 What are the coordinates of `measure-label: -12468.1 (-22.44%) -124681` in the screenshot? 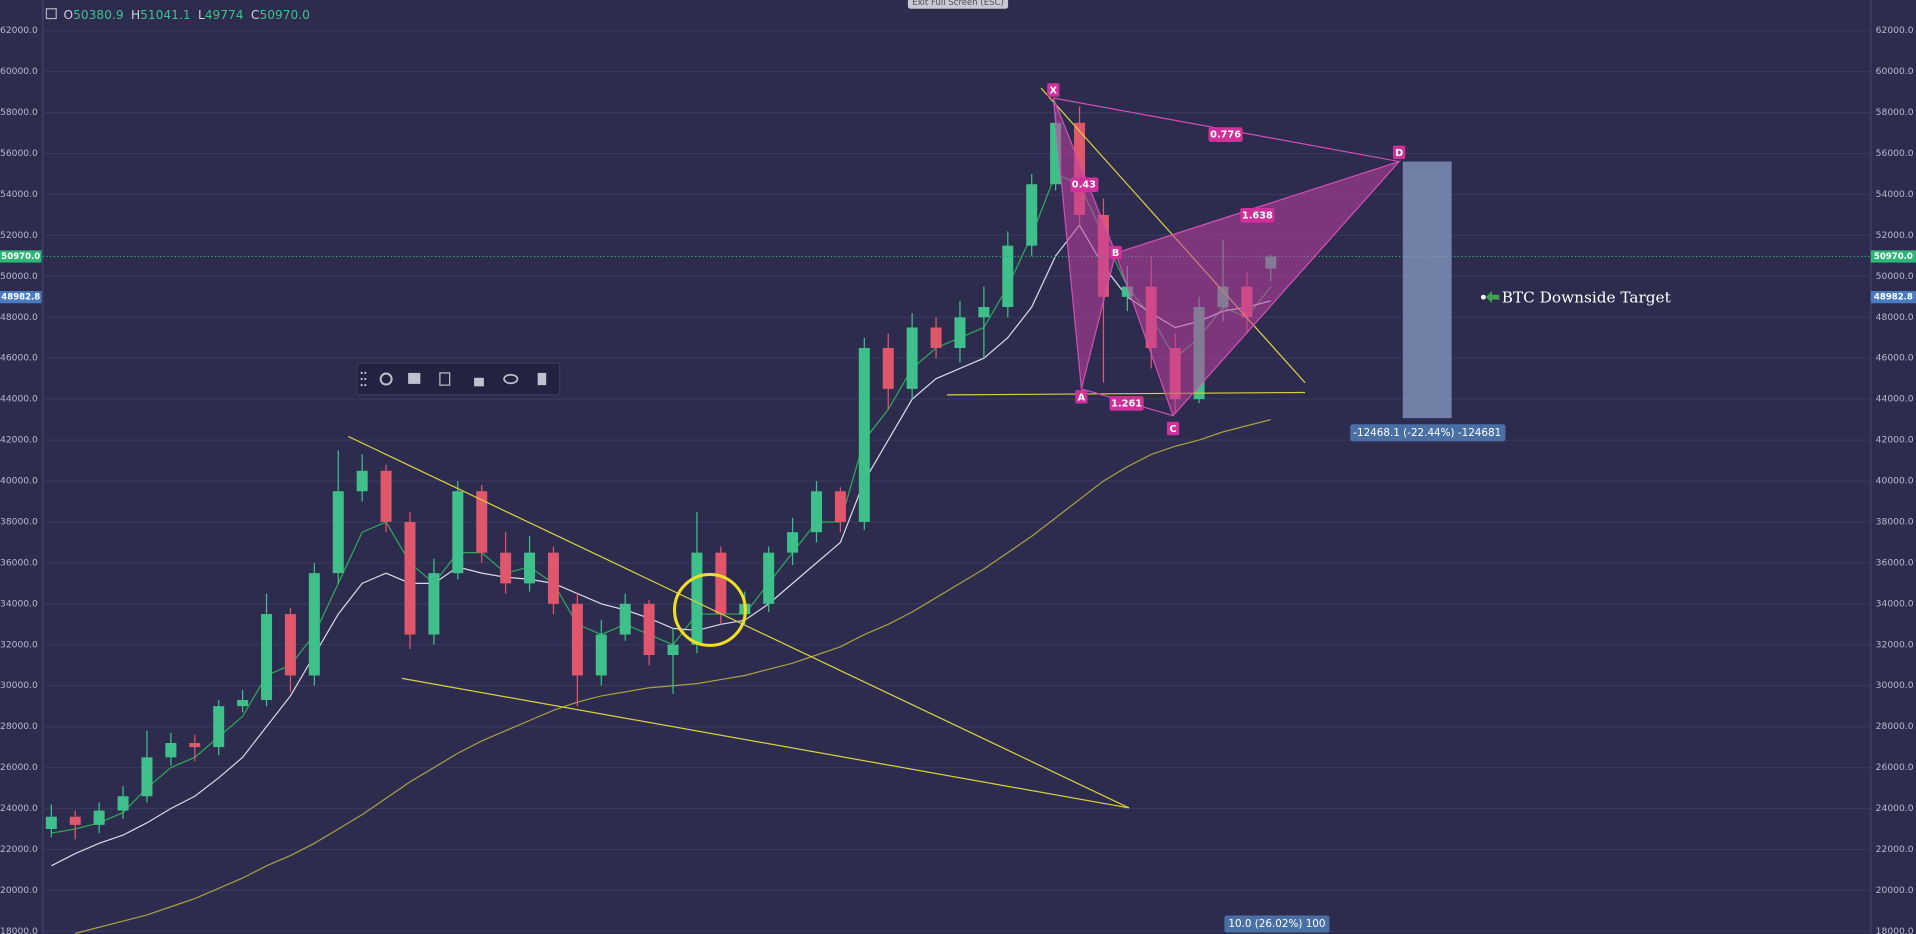 It's located at (1427, 433).